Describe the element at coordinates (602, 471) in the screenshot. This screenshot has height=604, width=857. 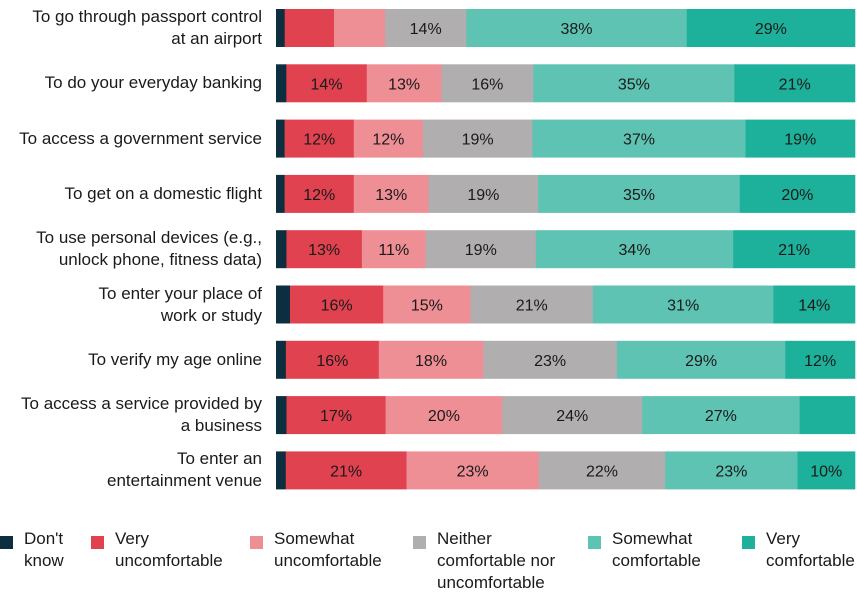
I see `data-label: 22%` at that location.